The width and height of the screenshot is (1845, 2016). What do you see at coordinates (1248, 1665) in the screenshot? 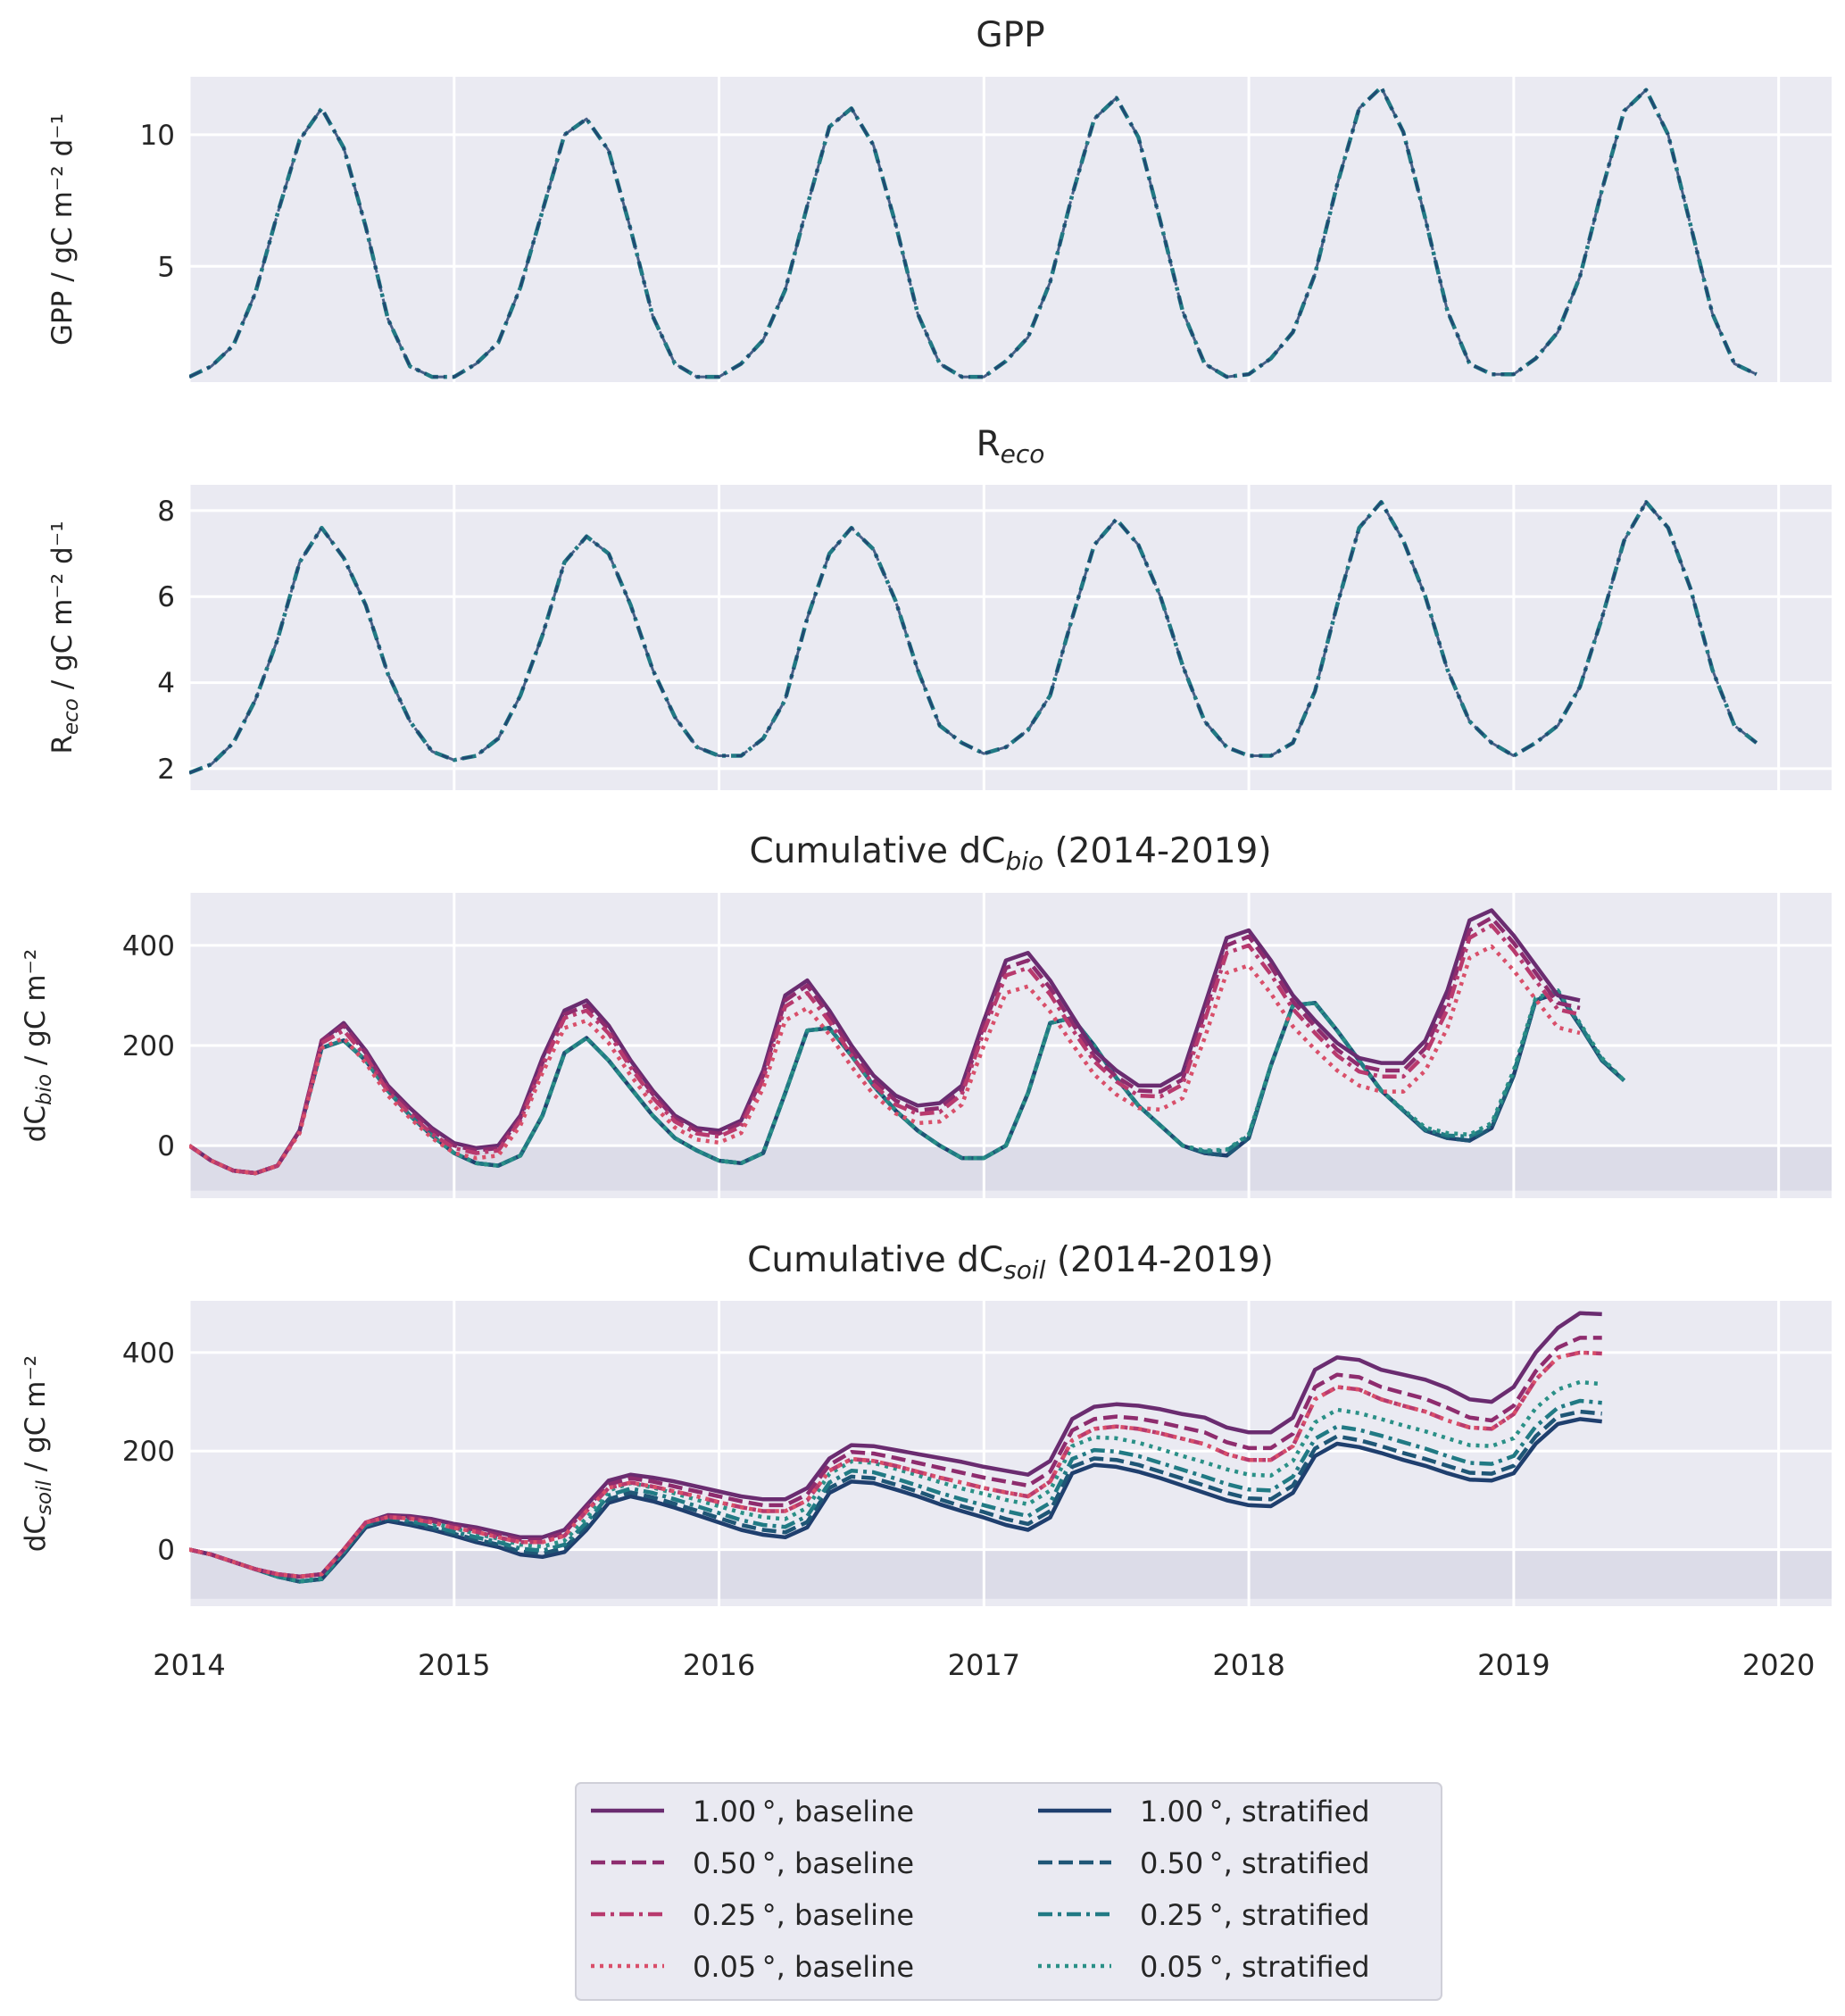
I see `x-tick-label: 2018` at bounding box center [1248, 1665].